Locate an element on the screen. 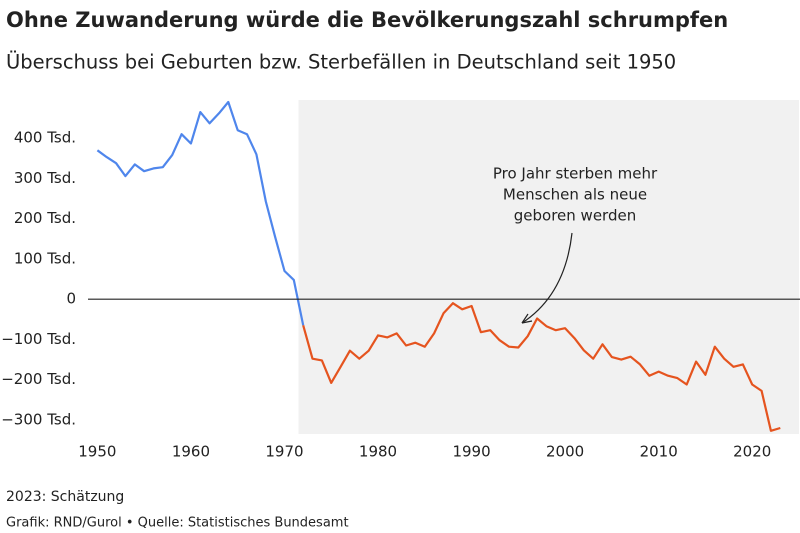  y-tick-label: 0 is located at coordinates (71, 299).